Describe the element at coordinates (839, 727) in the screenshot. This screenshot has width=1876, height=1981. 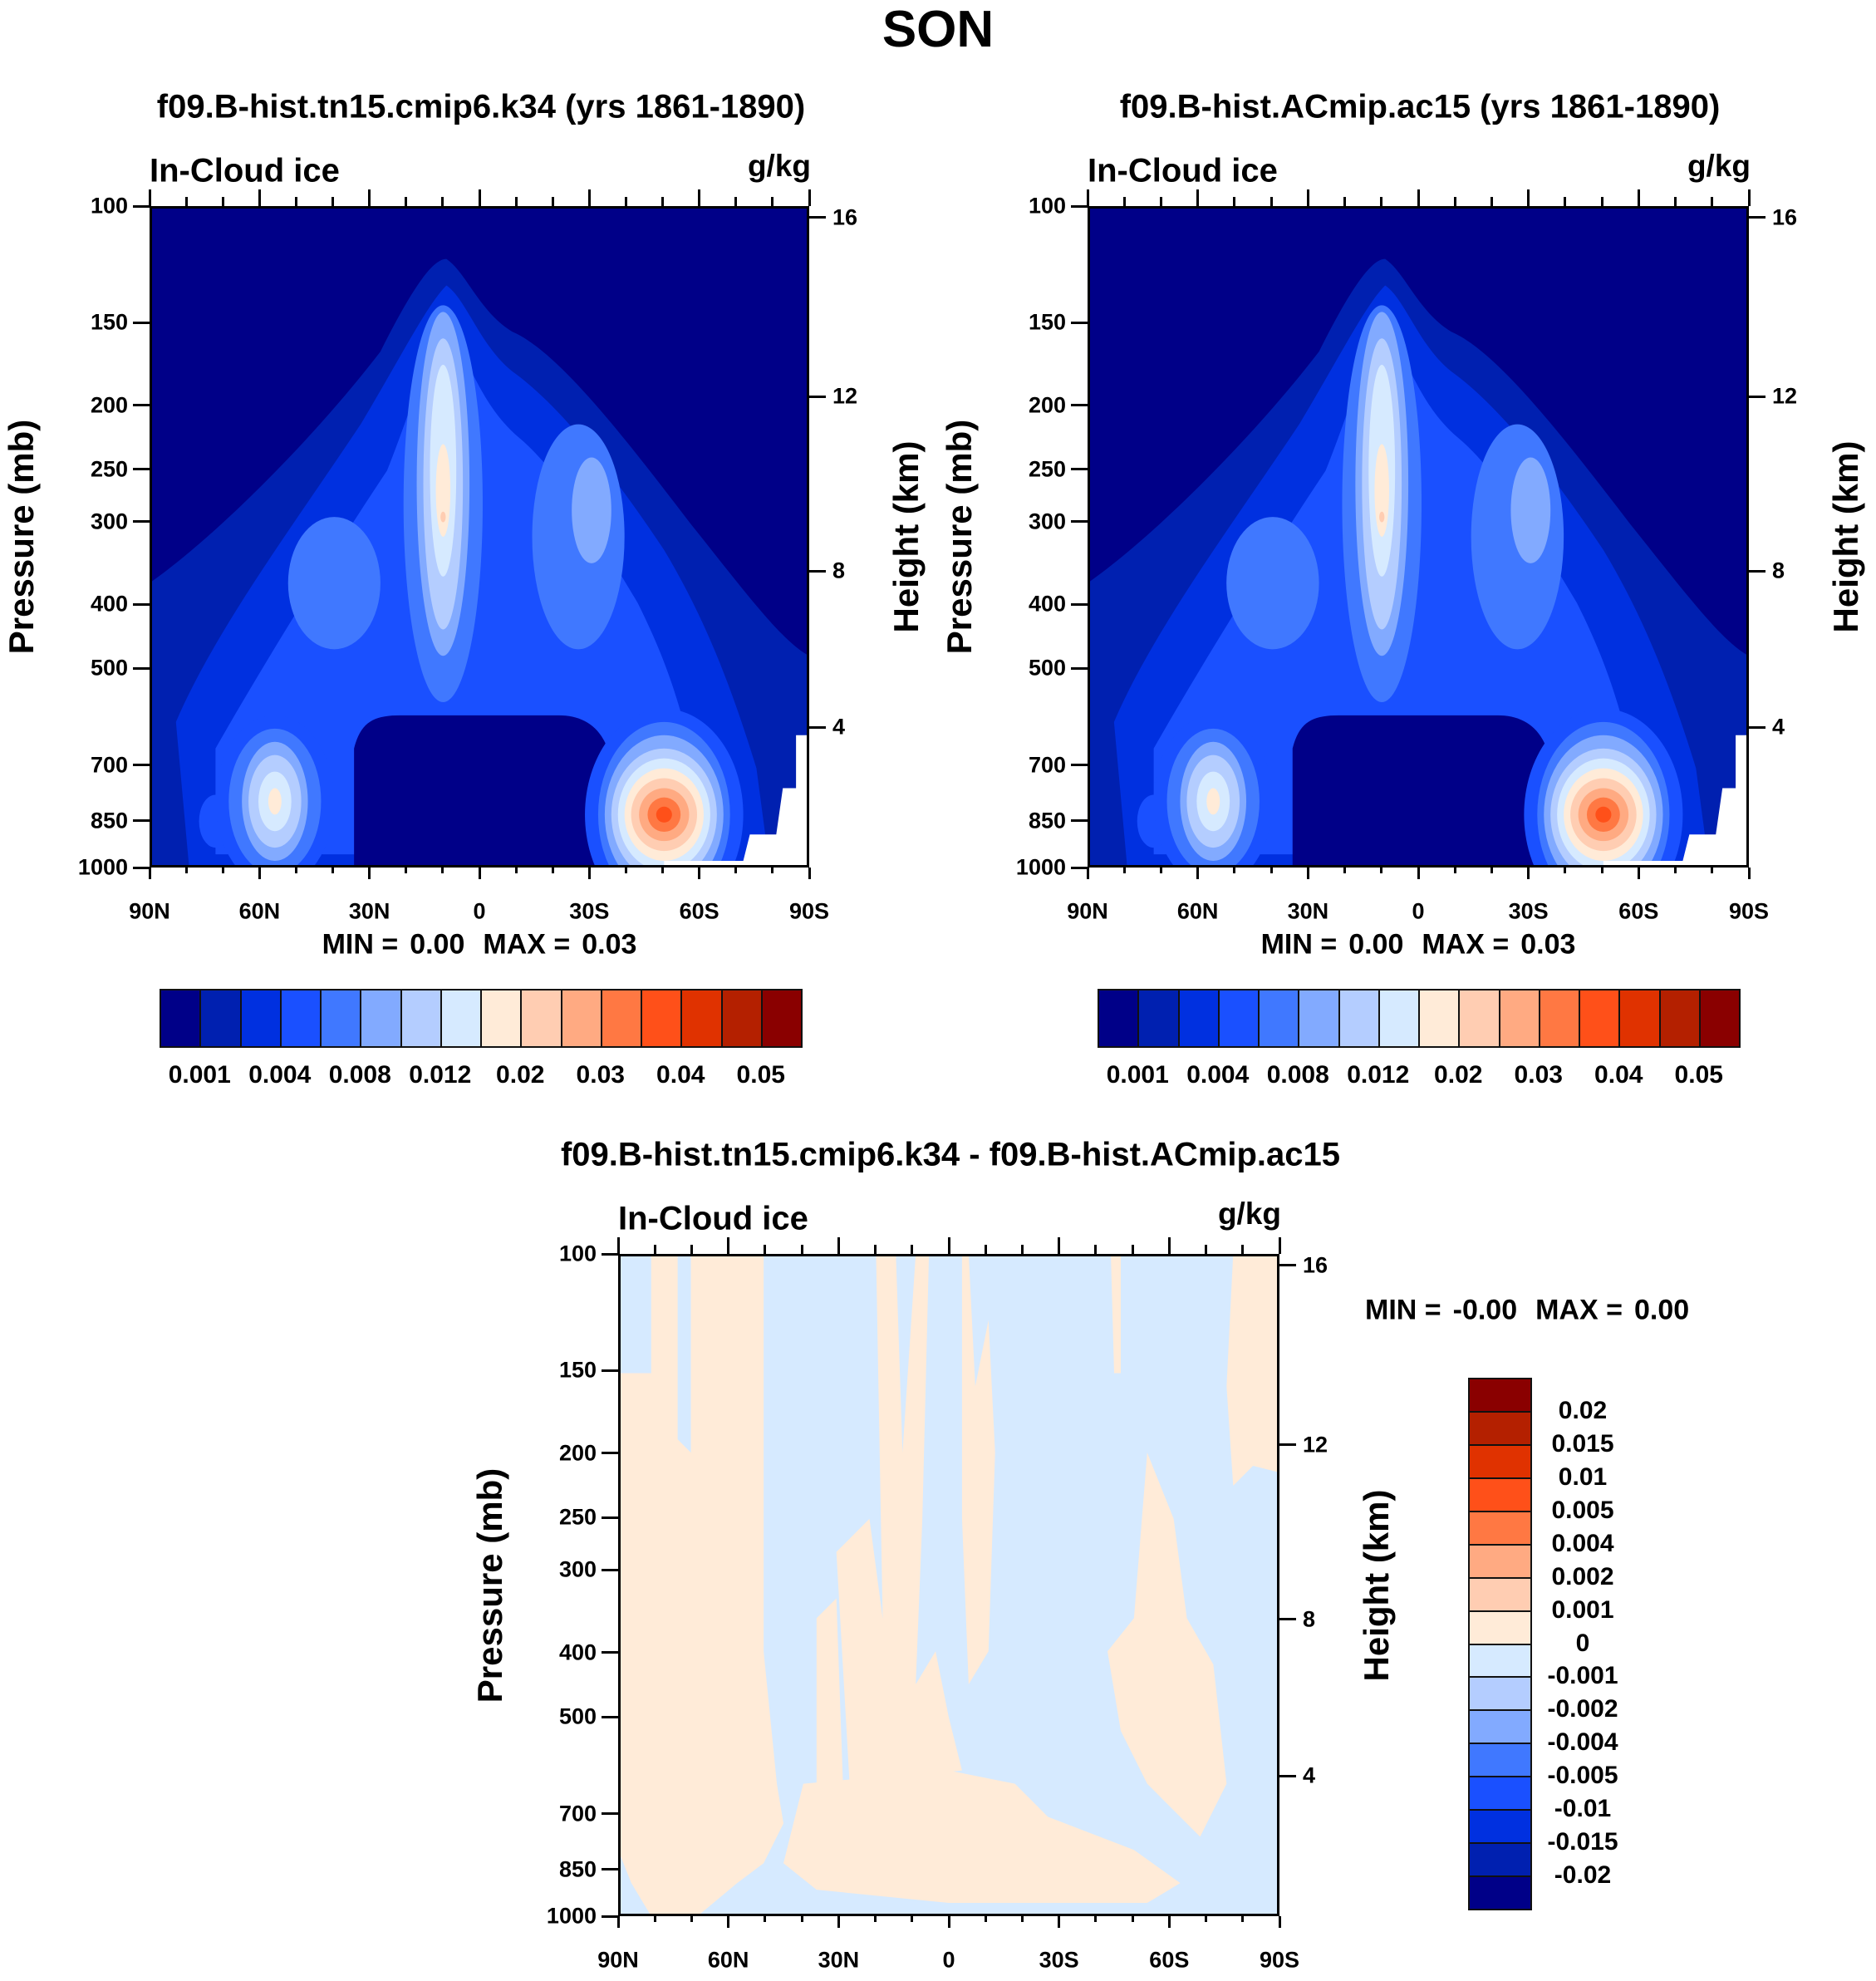
I see `right-tick-label: 4` at that location.